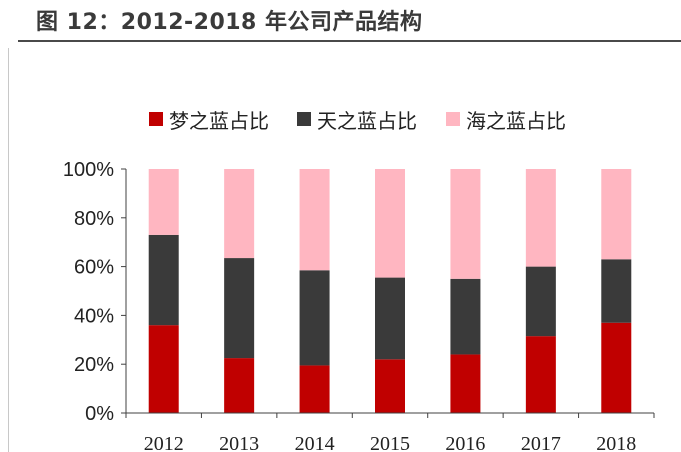 The height and width of the screenshot is (452, 681). What do you see at coordinates (304, 119) in the screenshot?
I see `legend-swatch-tianzhilan` at bounding box center [304, 119].